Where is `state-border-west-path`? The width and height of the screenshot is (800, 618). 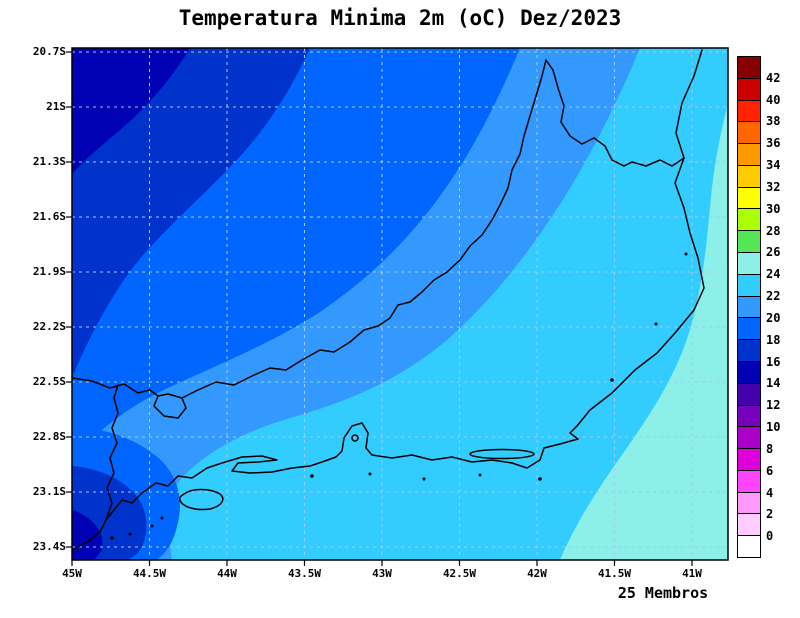
state-border-west-path is located at coordinates (112, 452).